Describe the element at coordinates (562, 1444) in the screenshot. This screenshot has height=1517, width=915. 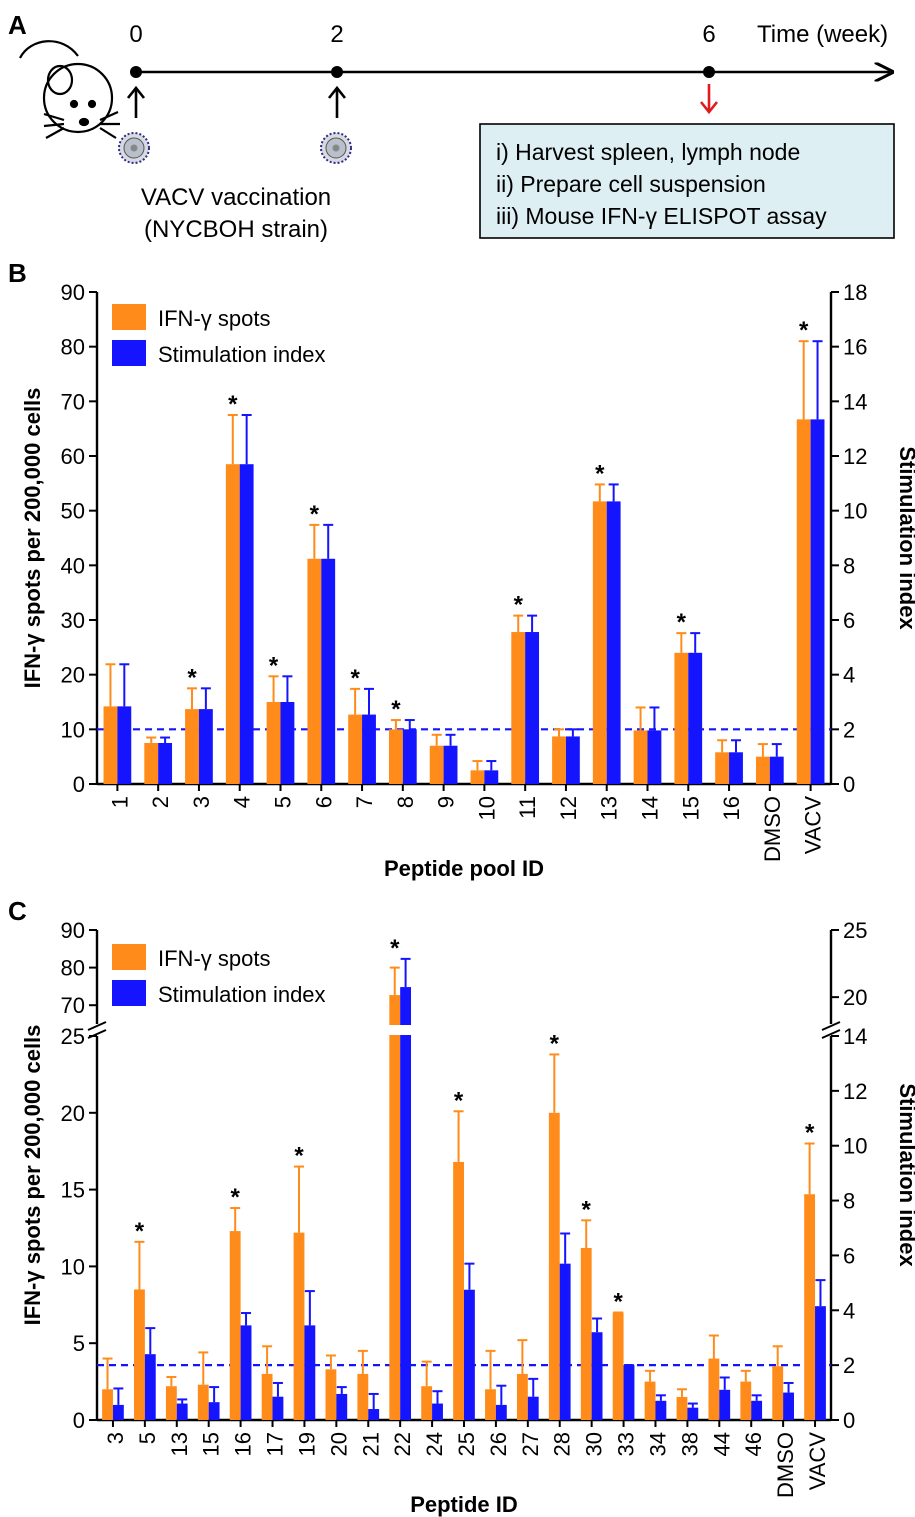
I see `x-tick-label: 28` at that location.